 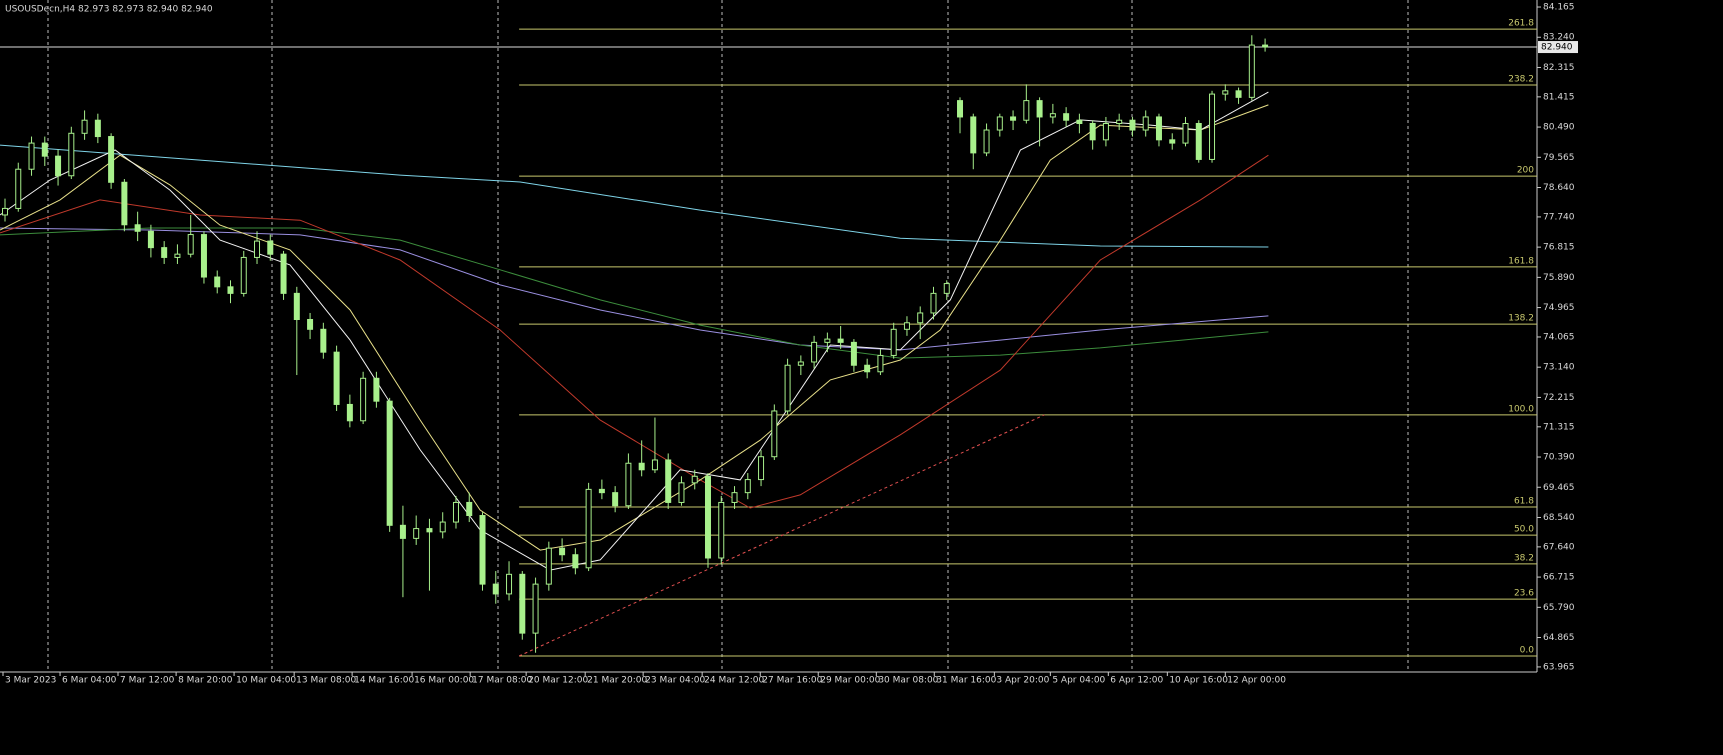 I want to click on x-tick-label: 23 Mar 04:00, so click(x=675, y=681).